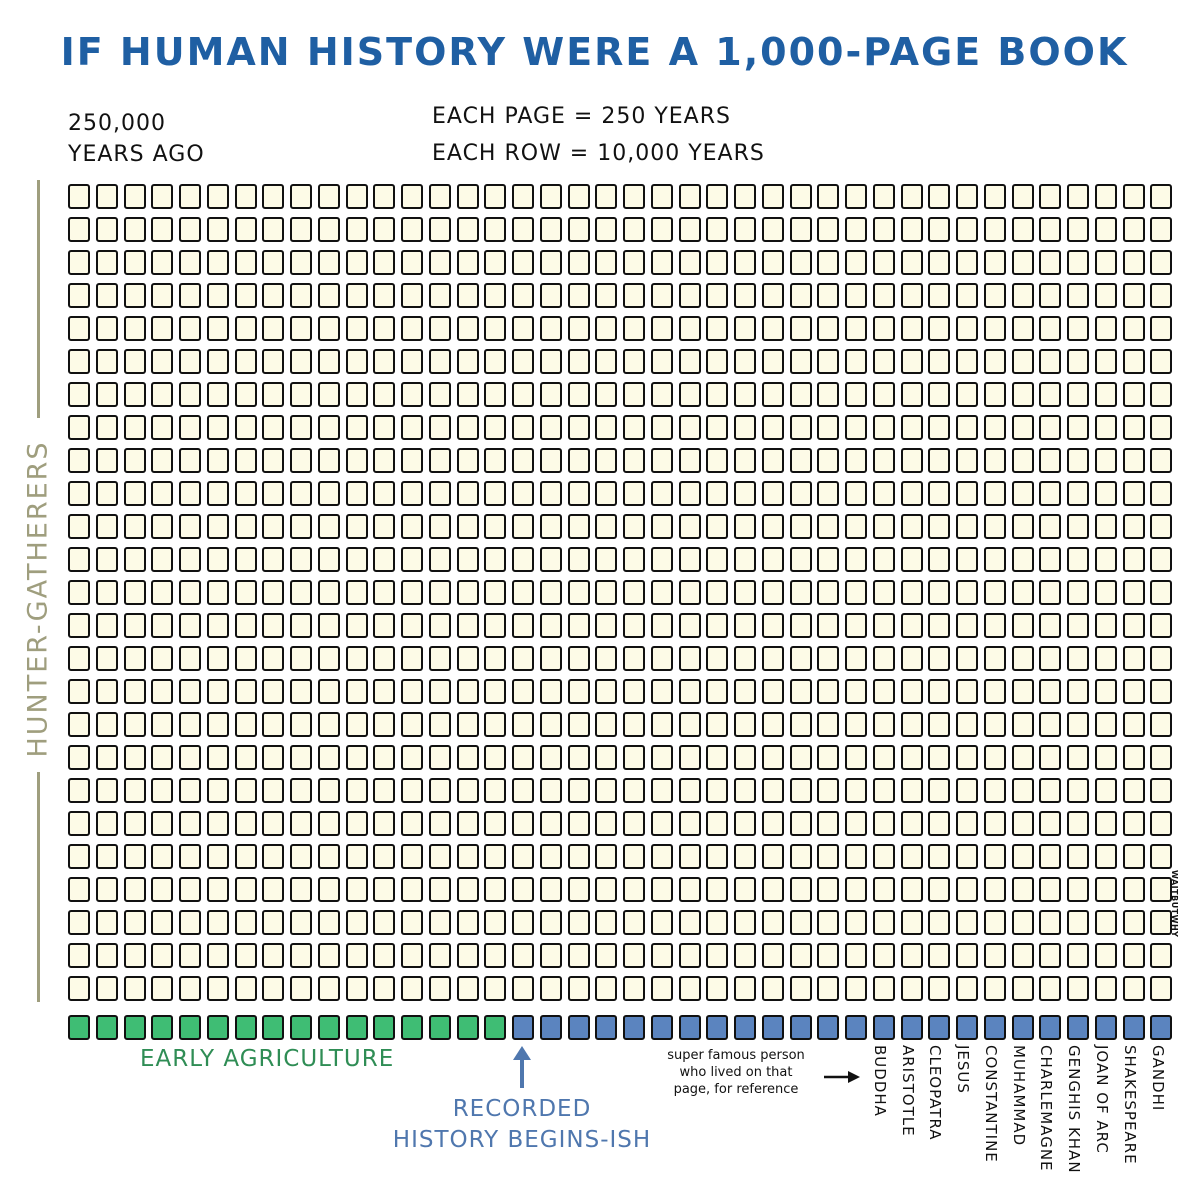  I want to click on person-label: JESUS, so click(963, 1069).